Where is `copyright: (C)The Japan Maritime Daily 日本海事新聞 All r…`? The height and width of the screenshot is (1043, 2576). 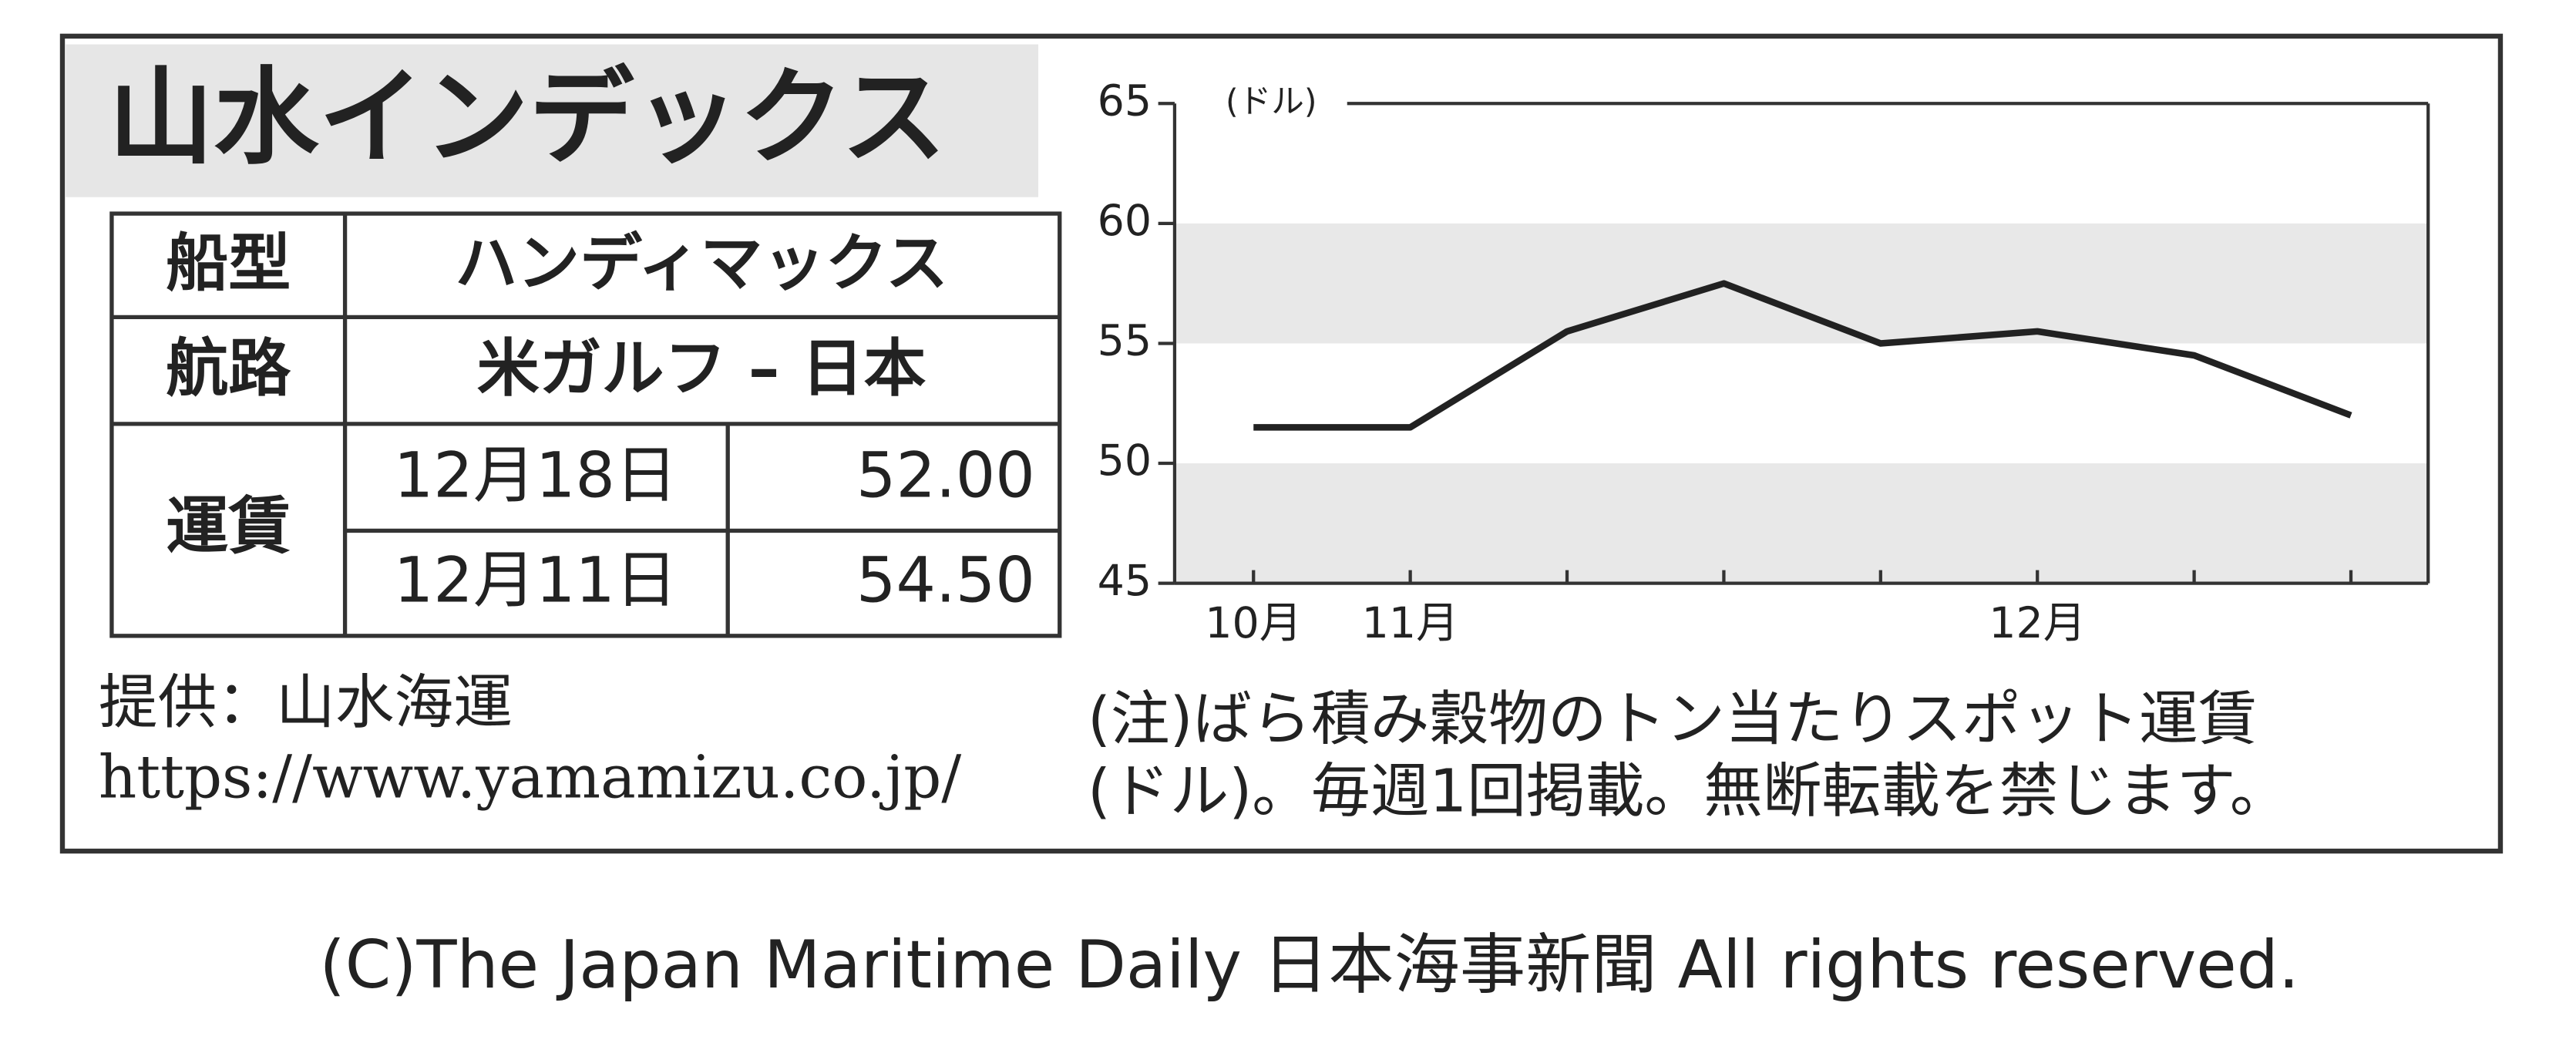
copyright: (C)The Japan Maritime Daily 日本海事新聞 All r… is located at coordinates (1309, 966).